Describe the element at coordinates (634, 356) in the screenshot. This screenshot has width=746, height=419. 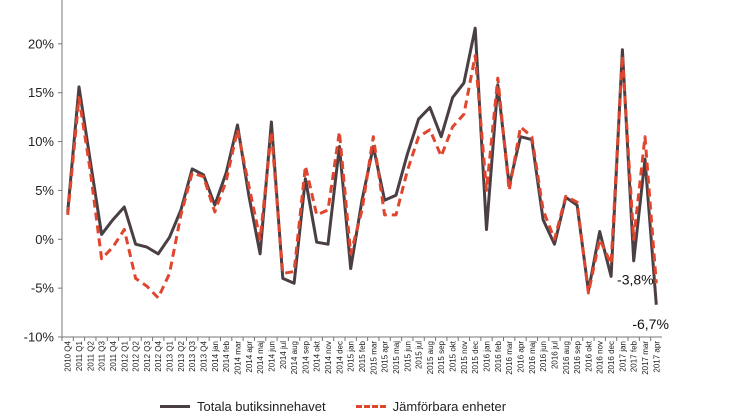
I see `x-tick-label: 2017 feb` at that location.